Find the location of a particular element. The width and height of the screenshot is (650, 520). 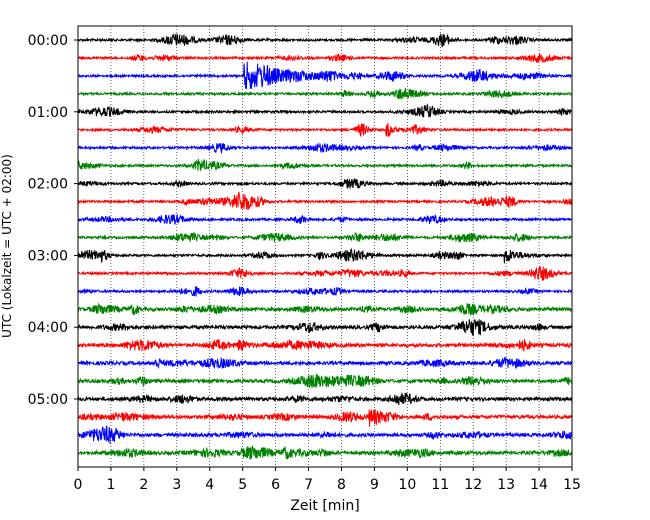

x-tick-label: 3 is located at coordinates (176, 485).